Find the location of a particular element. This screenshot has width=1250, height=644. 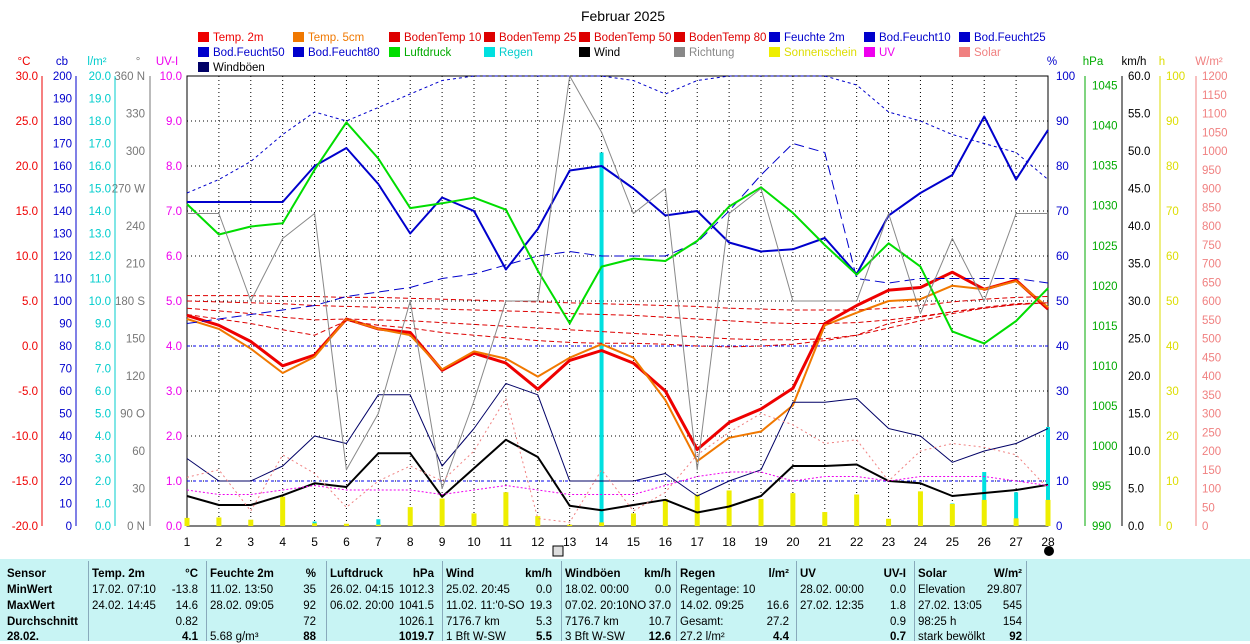

stats-group-unit: % is located at coordinates (310, 574).